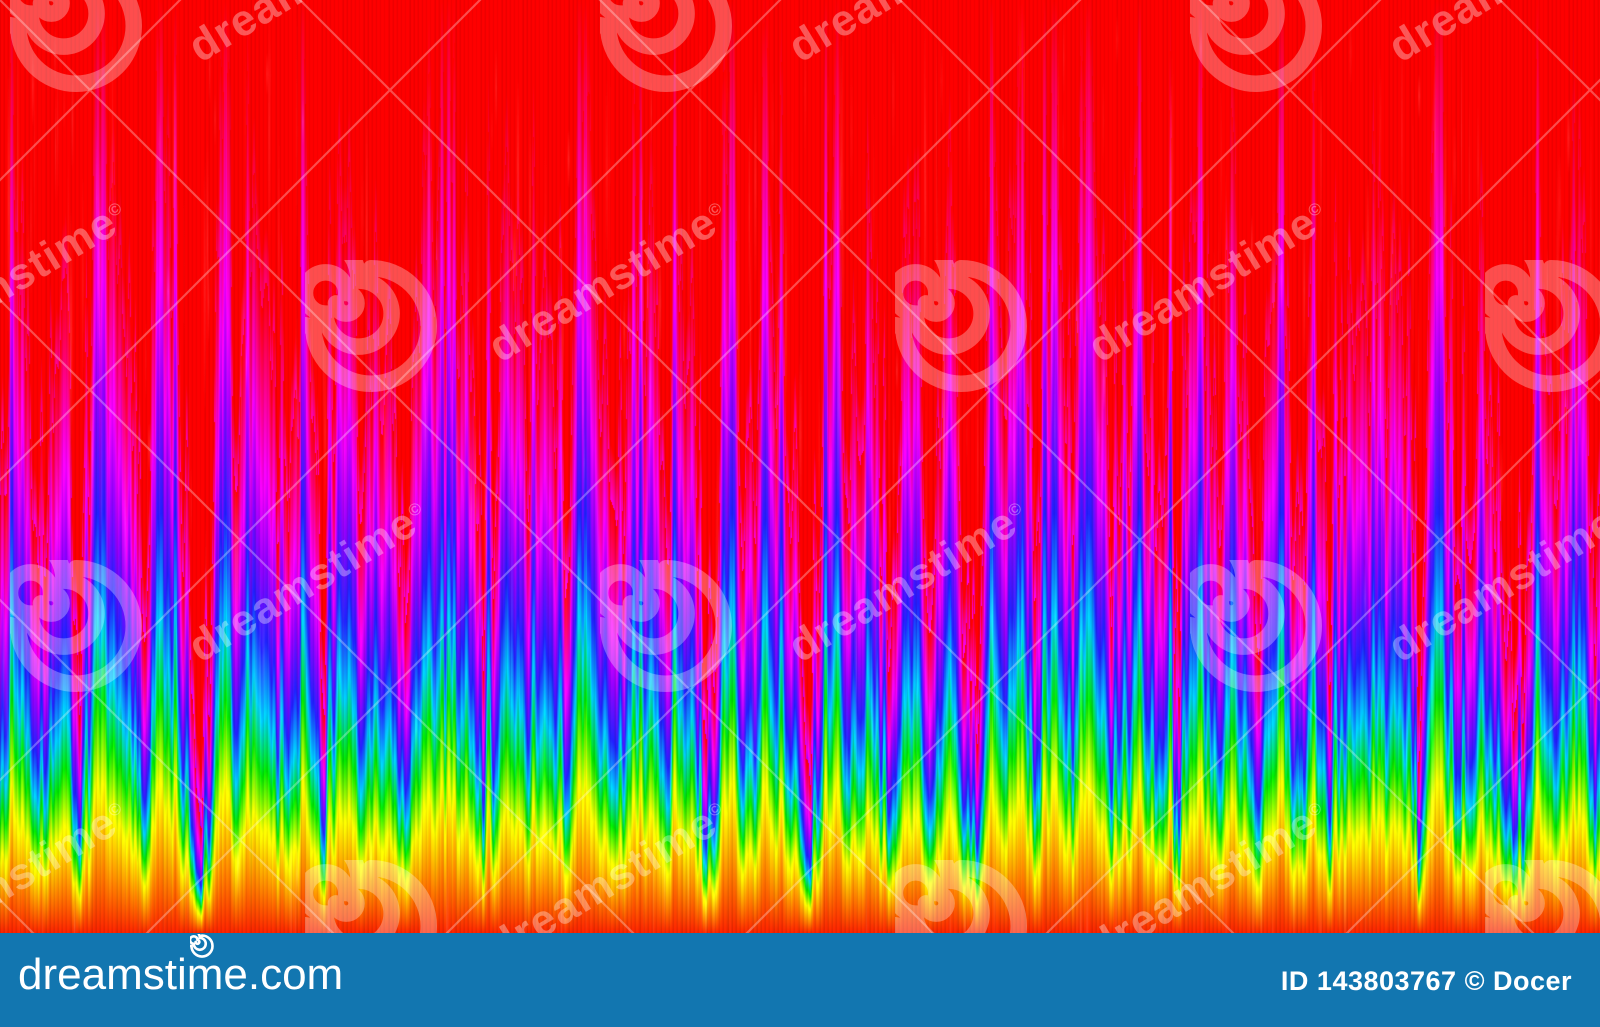 The image size is (1600, 1027). What do you see at coordinates (800, 980) in the screenshot?
I see `watermark-footer-bar: dreamstime.com ID 143803767 © Docer` at bounding box center [800, 980].